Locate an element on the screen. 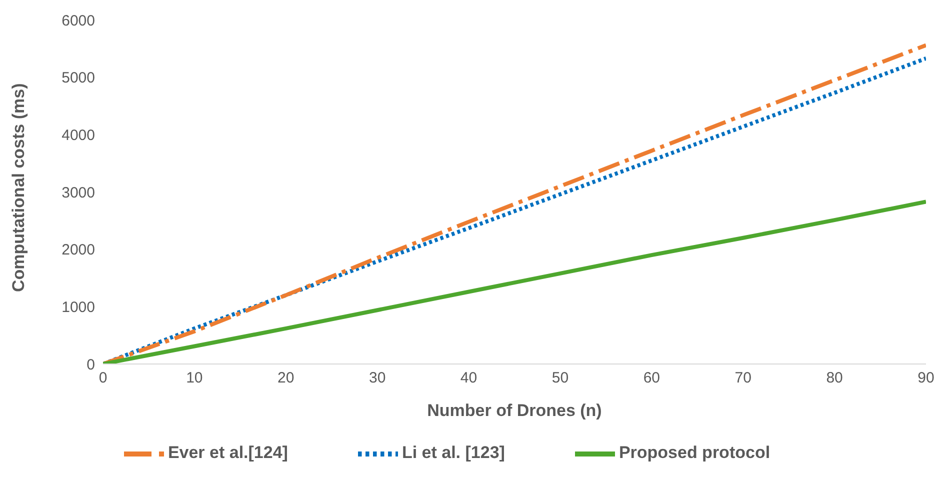 This screenshot has height=492, width=946. x-tick-label: 60 is located at coordinates (651, 378).